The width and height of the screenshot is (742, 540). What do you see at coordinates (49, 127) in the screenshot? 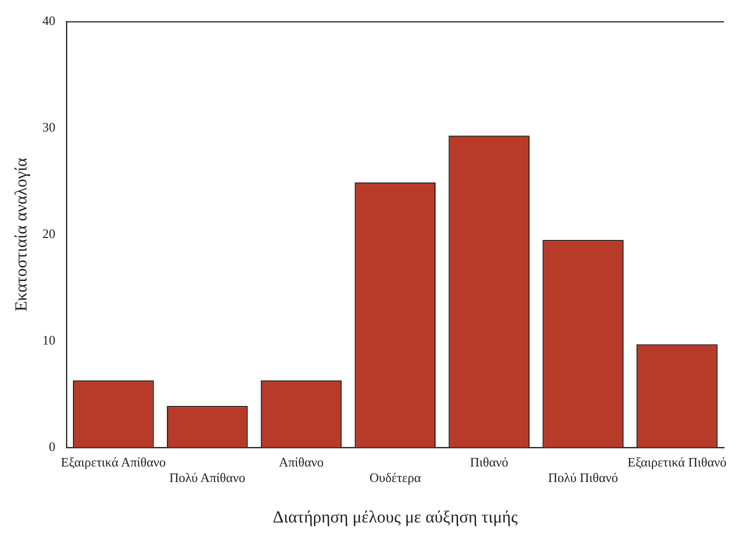
I see `y-tick-label: 30` at bounding box center [49, 127].